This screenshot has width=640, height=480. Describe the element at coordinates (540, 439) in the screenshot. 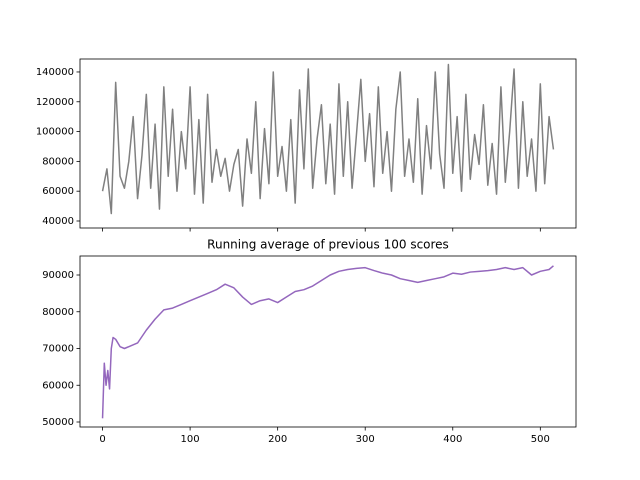

I see `x-tick-label: 500` at that location.